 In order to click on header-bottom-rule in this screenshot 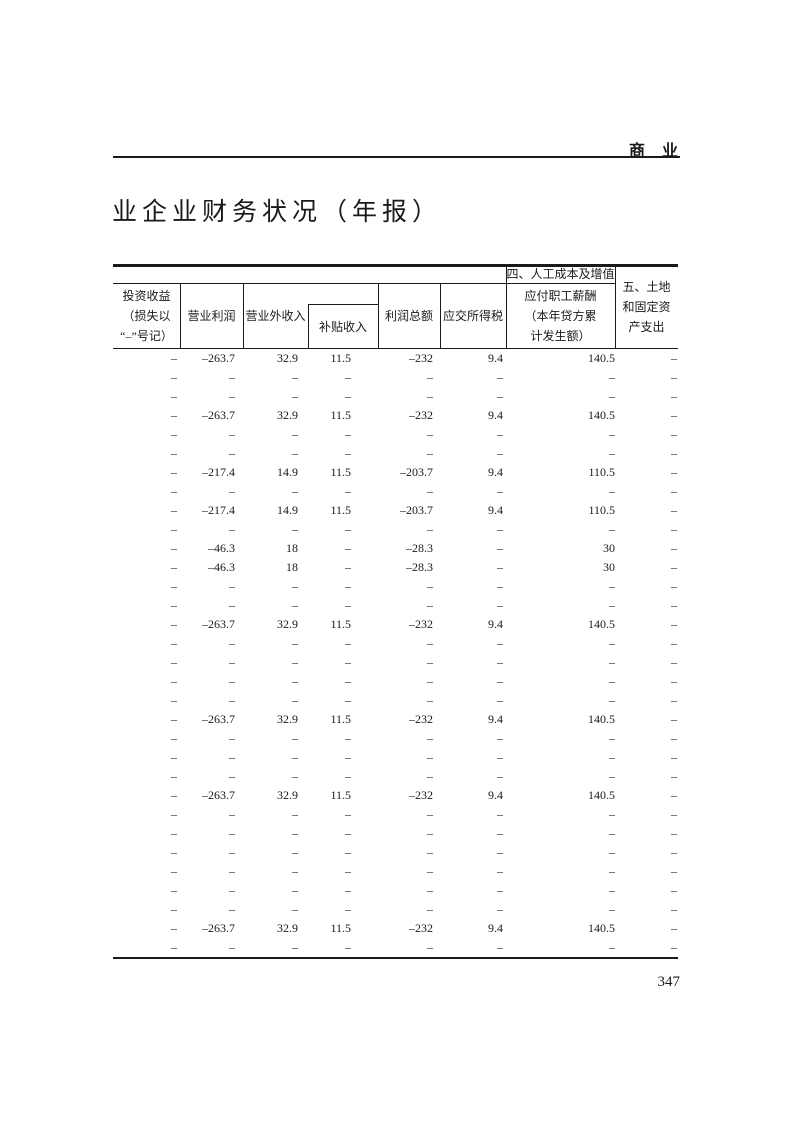, I will do `click(395, 348)`.